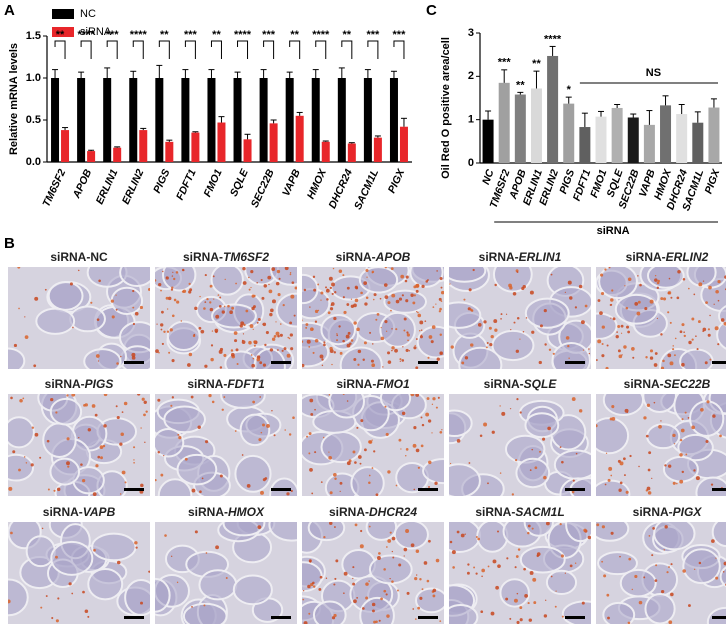 The image size is (726, 626). Describe the element at coordinates (63, 14) in the screenshot. I see `legend-swatch` at that location.